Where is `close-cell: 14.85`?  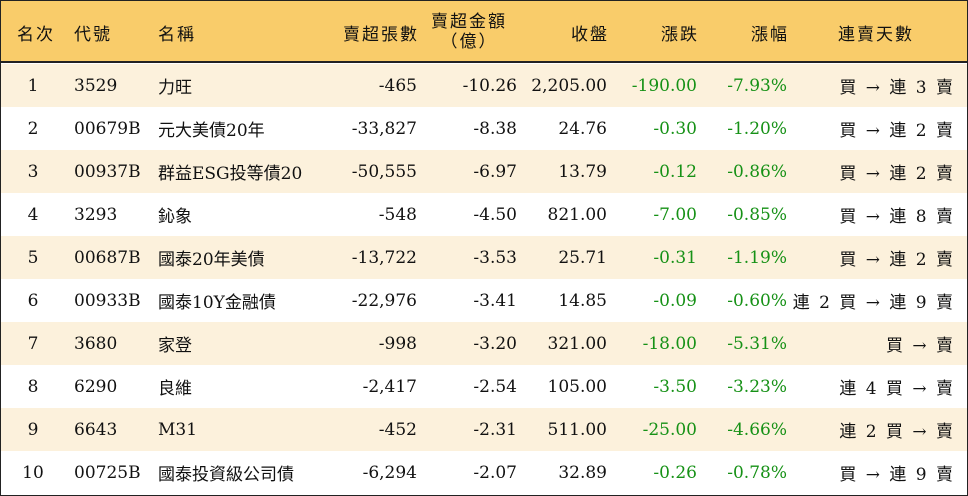 close-cell: 14.85 is located at coordinates (582, 300).